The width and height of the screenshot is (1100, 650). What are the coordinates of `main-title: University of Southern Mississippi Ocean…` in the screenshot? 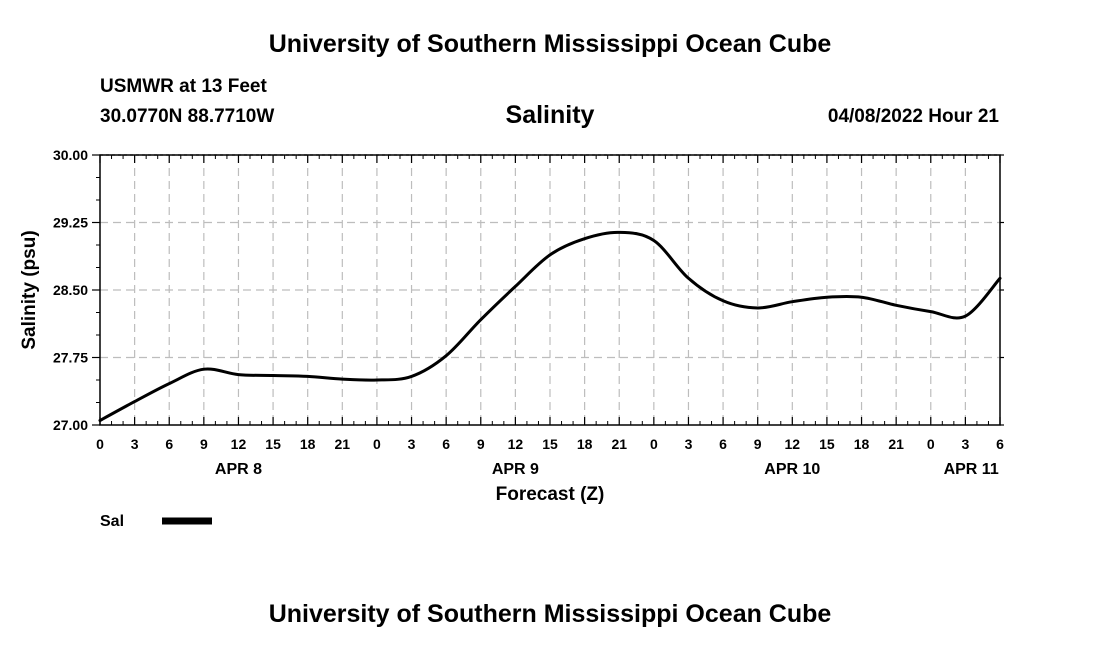 It's located at (550, 44).